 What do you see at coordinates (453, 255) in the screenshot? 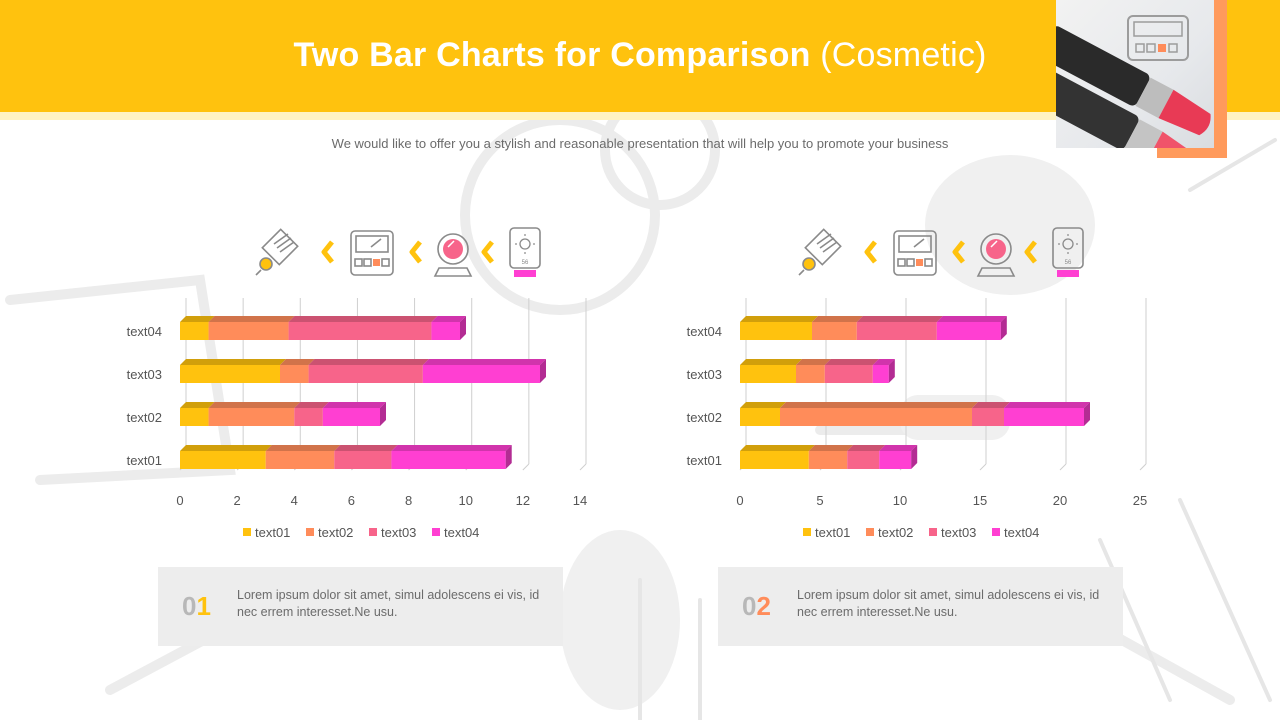
I see `compact-mirror-icon` at bounding box center [453, 255].